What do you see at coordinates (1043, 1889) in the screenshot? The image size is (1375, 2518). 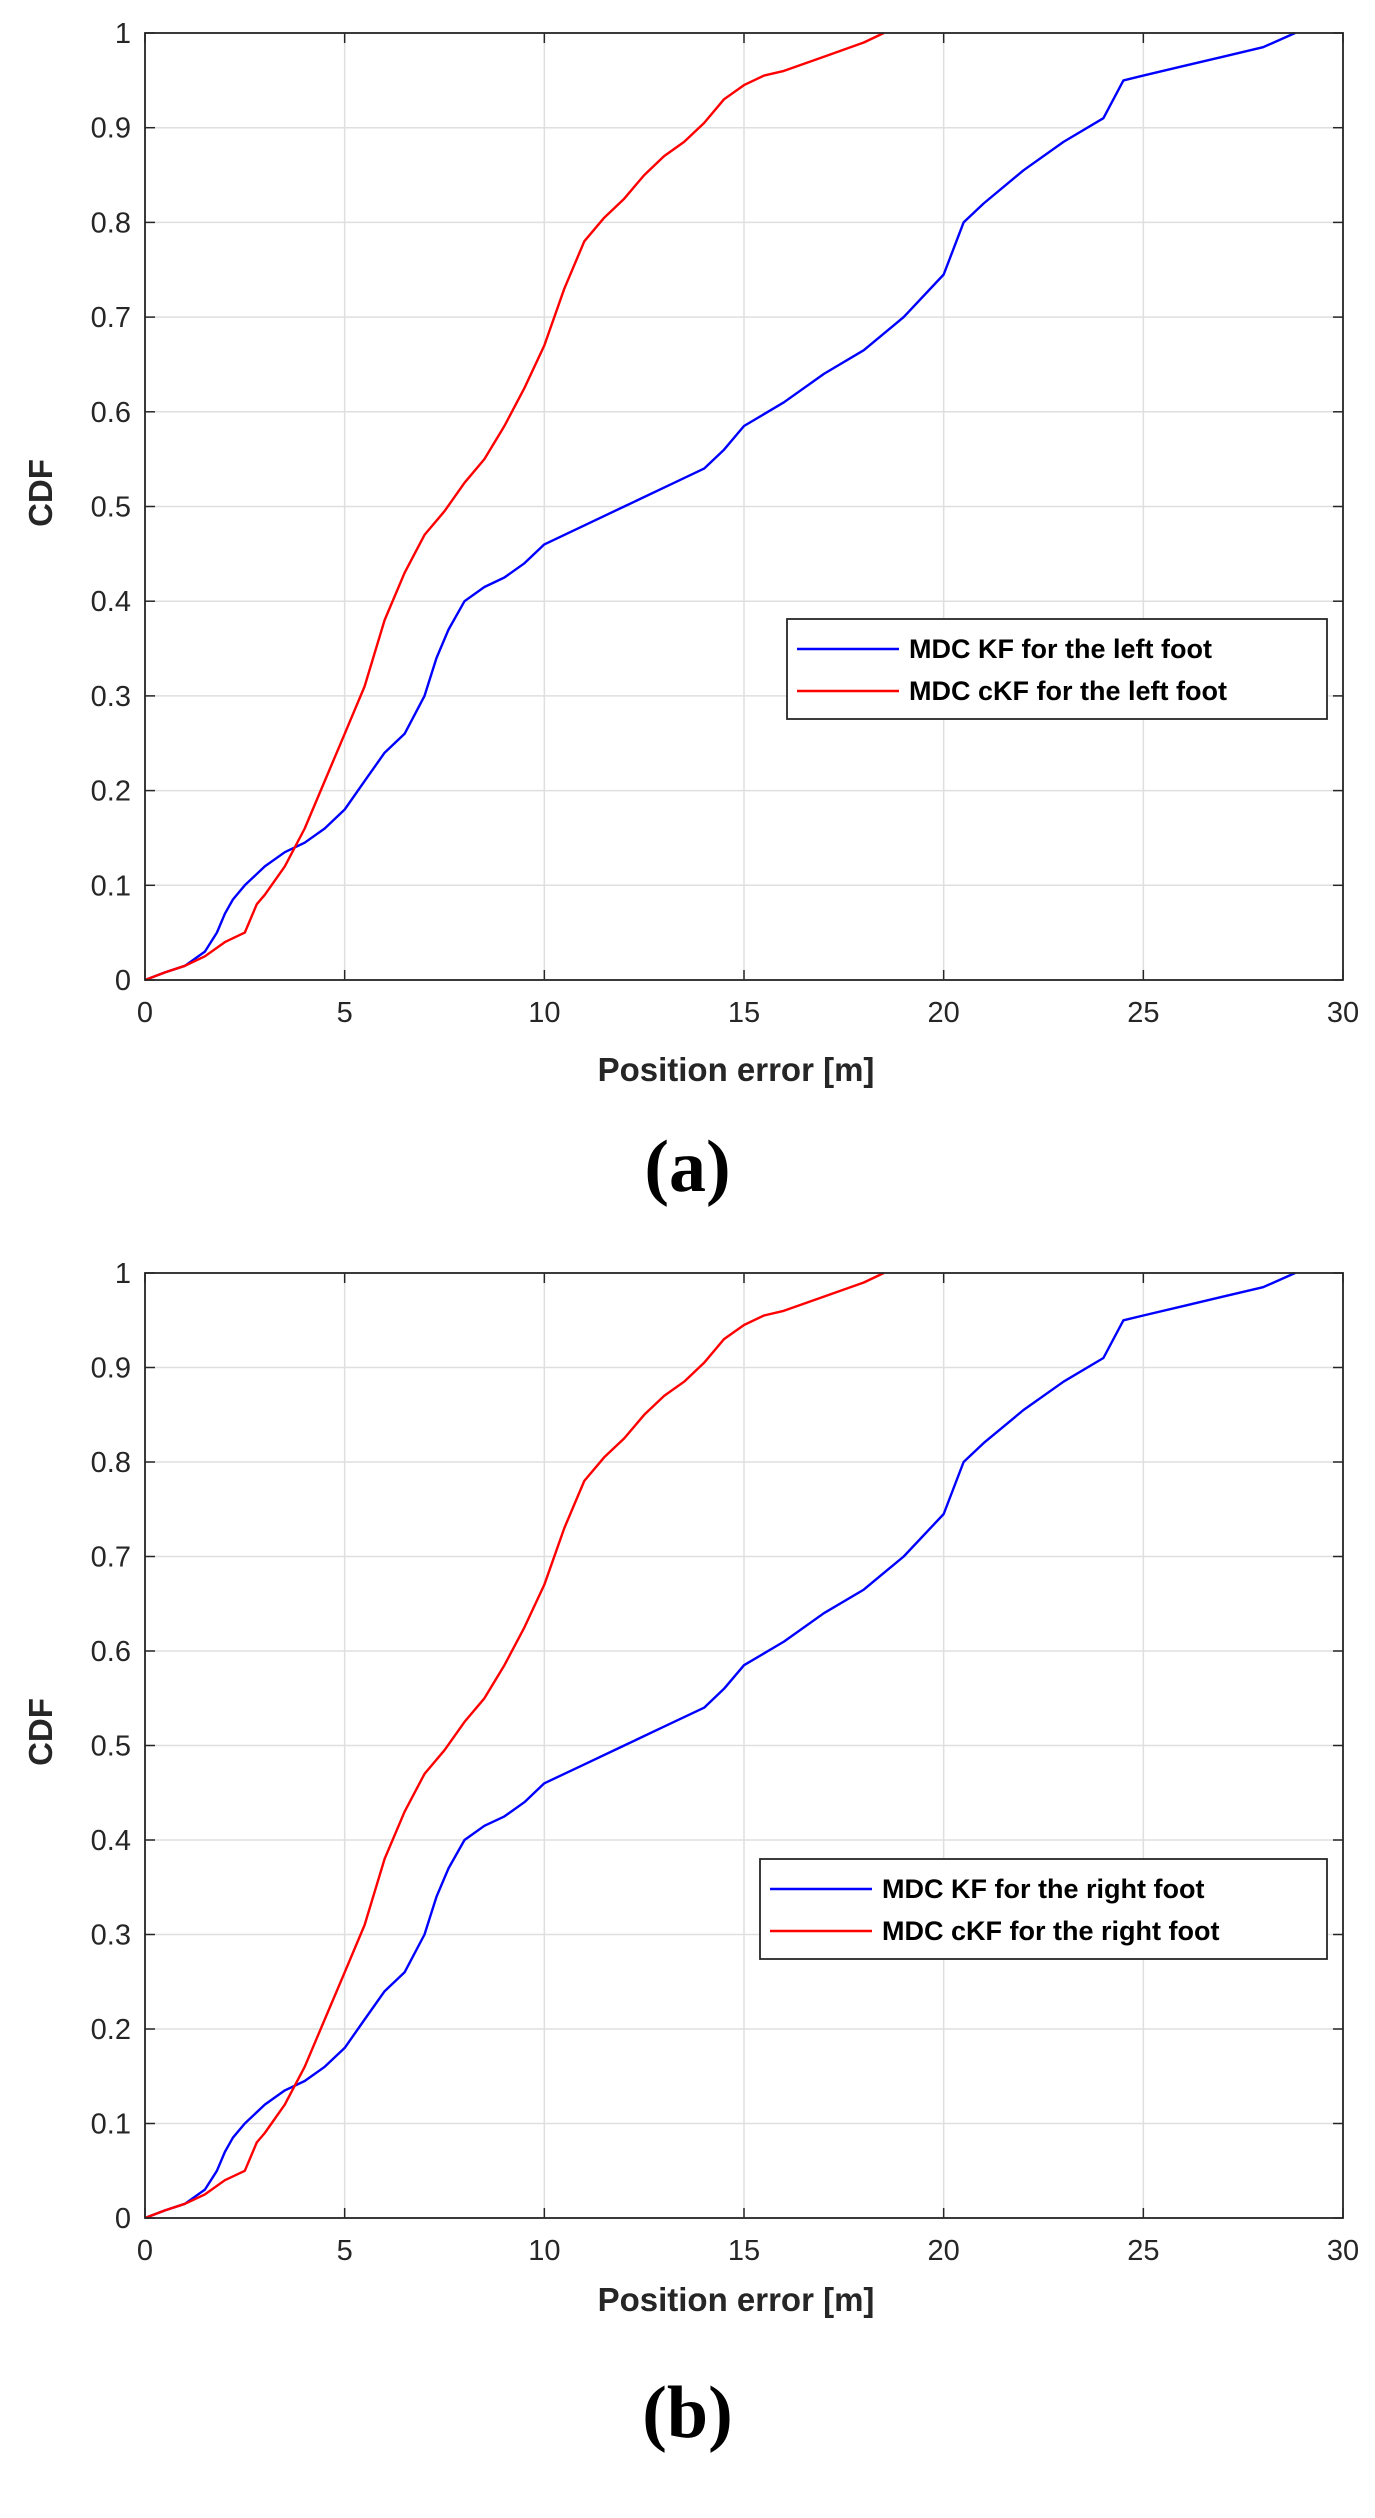 I see `legend-label: MDC KF for the right foot` at bounding box center [1043, 1889].